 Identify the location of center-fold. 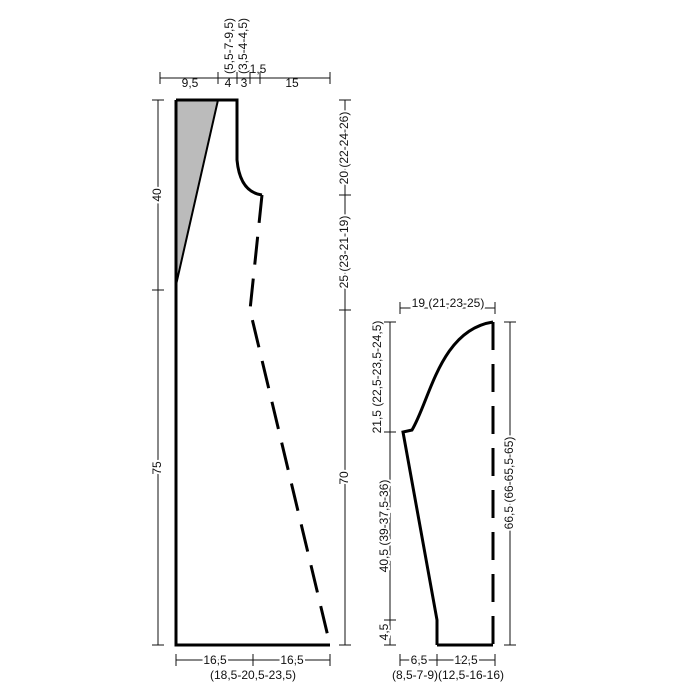
(290, 420).